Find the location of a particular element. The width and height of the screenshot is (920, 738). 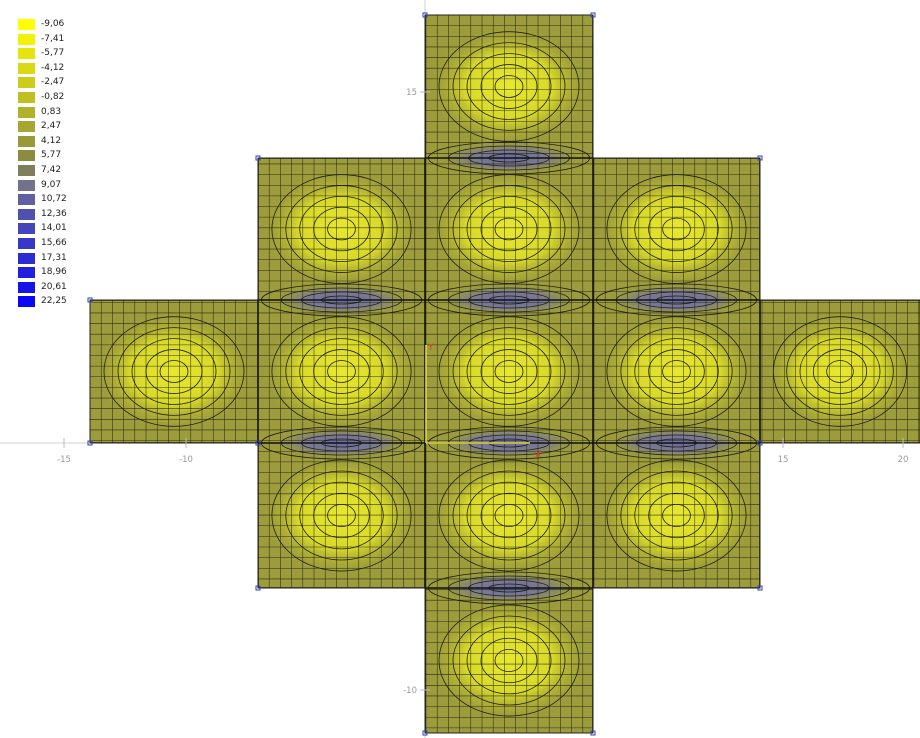

legend-value: -4,12 is located at coordinates (53, 67).